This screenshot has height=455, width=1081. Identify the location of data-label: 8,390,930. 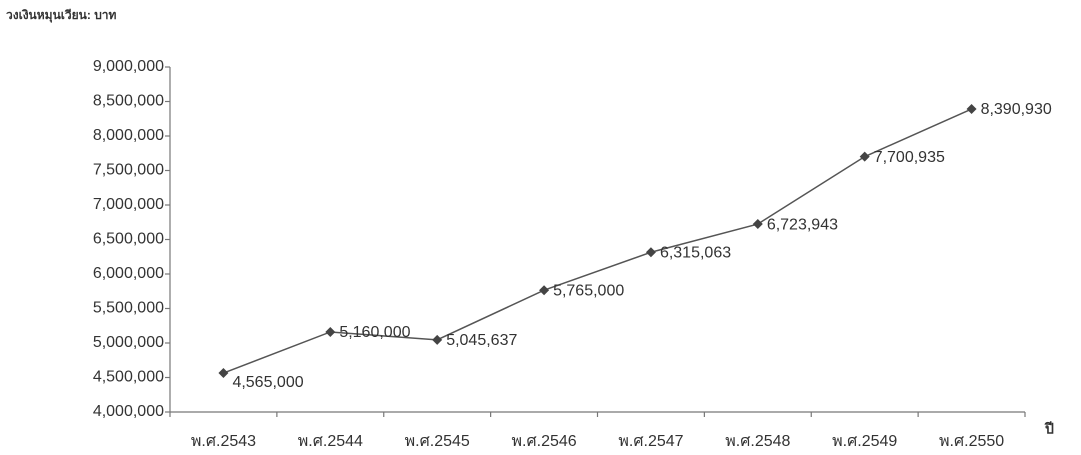
(1016, 109).